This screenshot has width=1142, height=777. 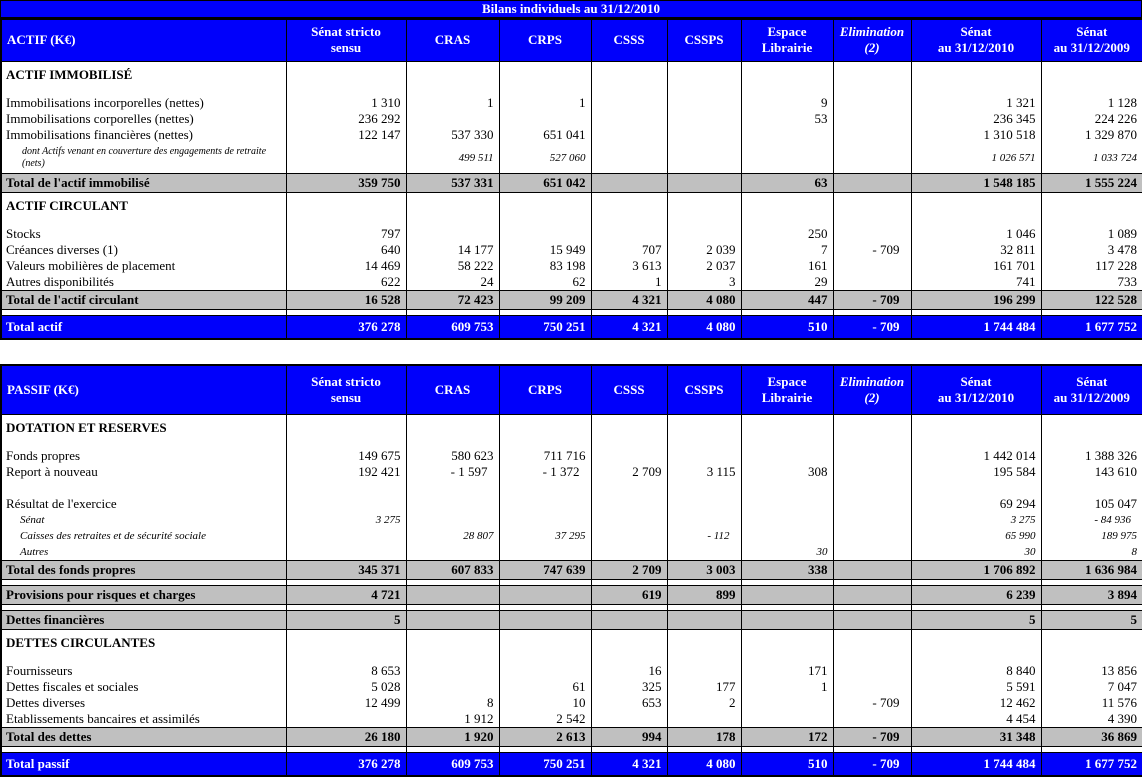 I want to click on row-label: Autres, so click(x=143, y=552).